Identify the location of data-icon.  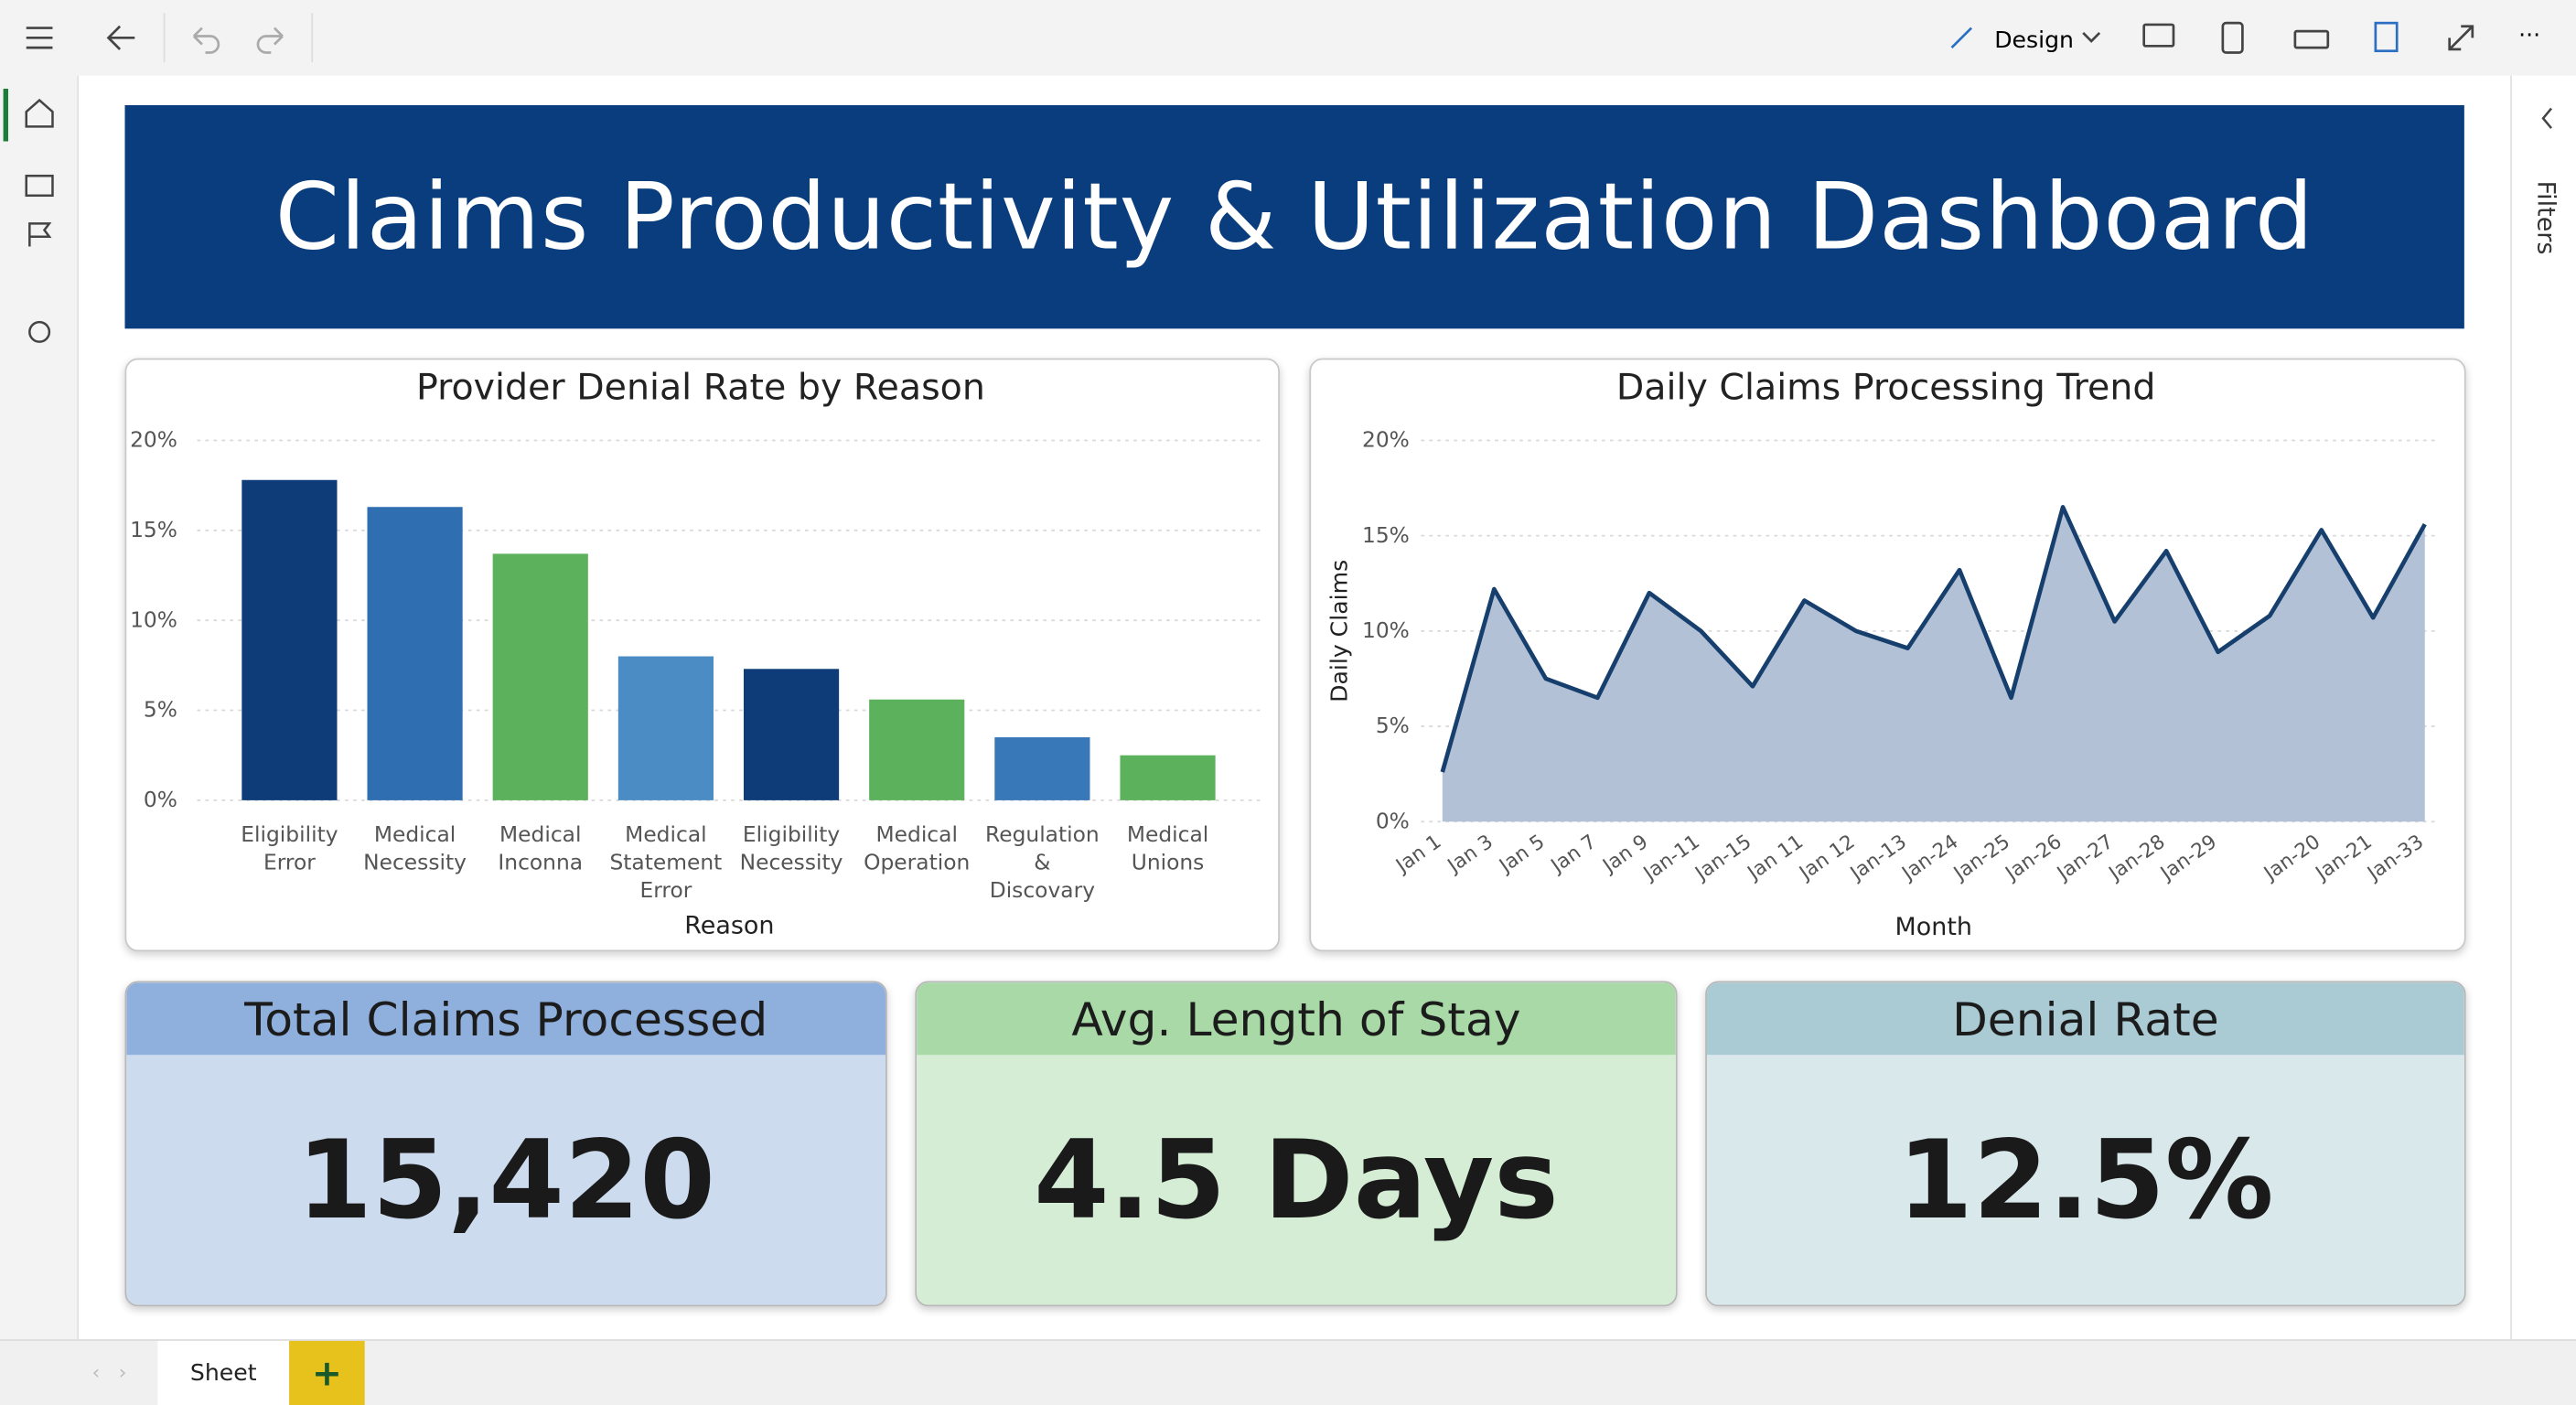
(40, 186).